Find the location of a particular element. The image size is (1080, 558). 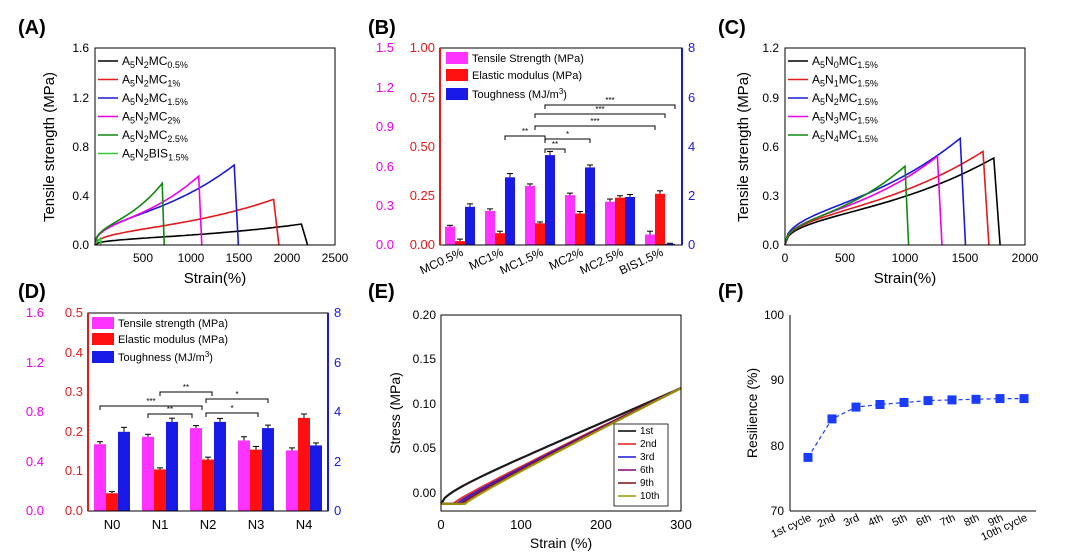

legend-label-toughness-end: ) is located at coordinates (211, 358).